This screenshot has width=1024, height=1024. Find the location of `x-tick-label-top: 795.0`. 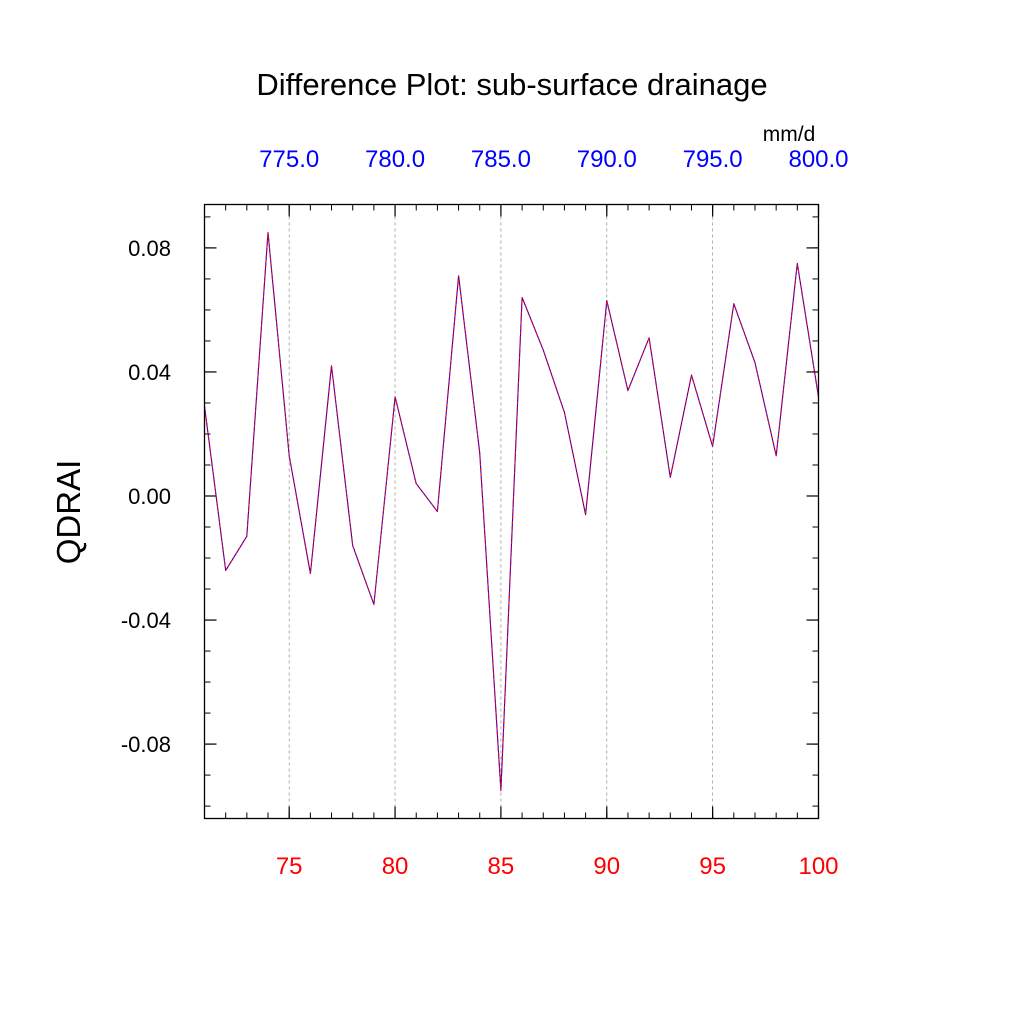

x-tick-label-top: 795.0 is located at coordinates (713, 159).